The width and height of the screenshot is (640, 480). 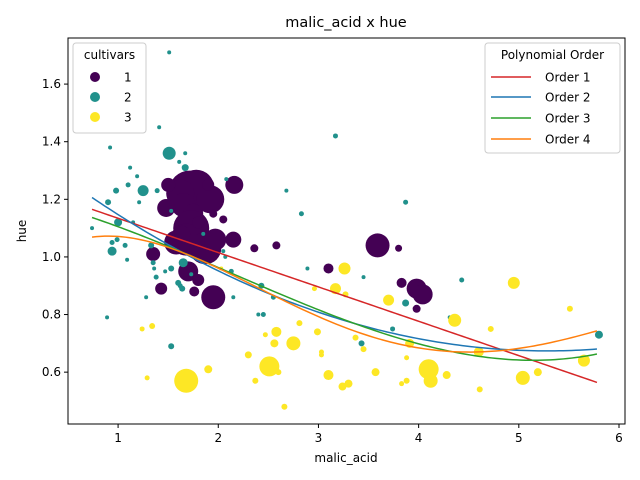 I want to click on legend-order-title: Polynomial Order, so click(x=552, y=55).